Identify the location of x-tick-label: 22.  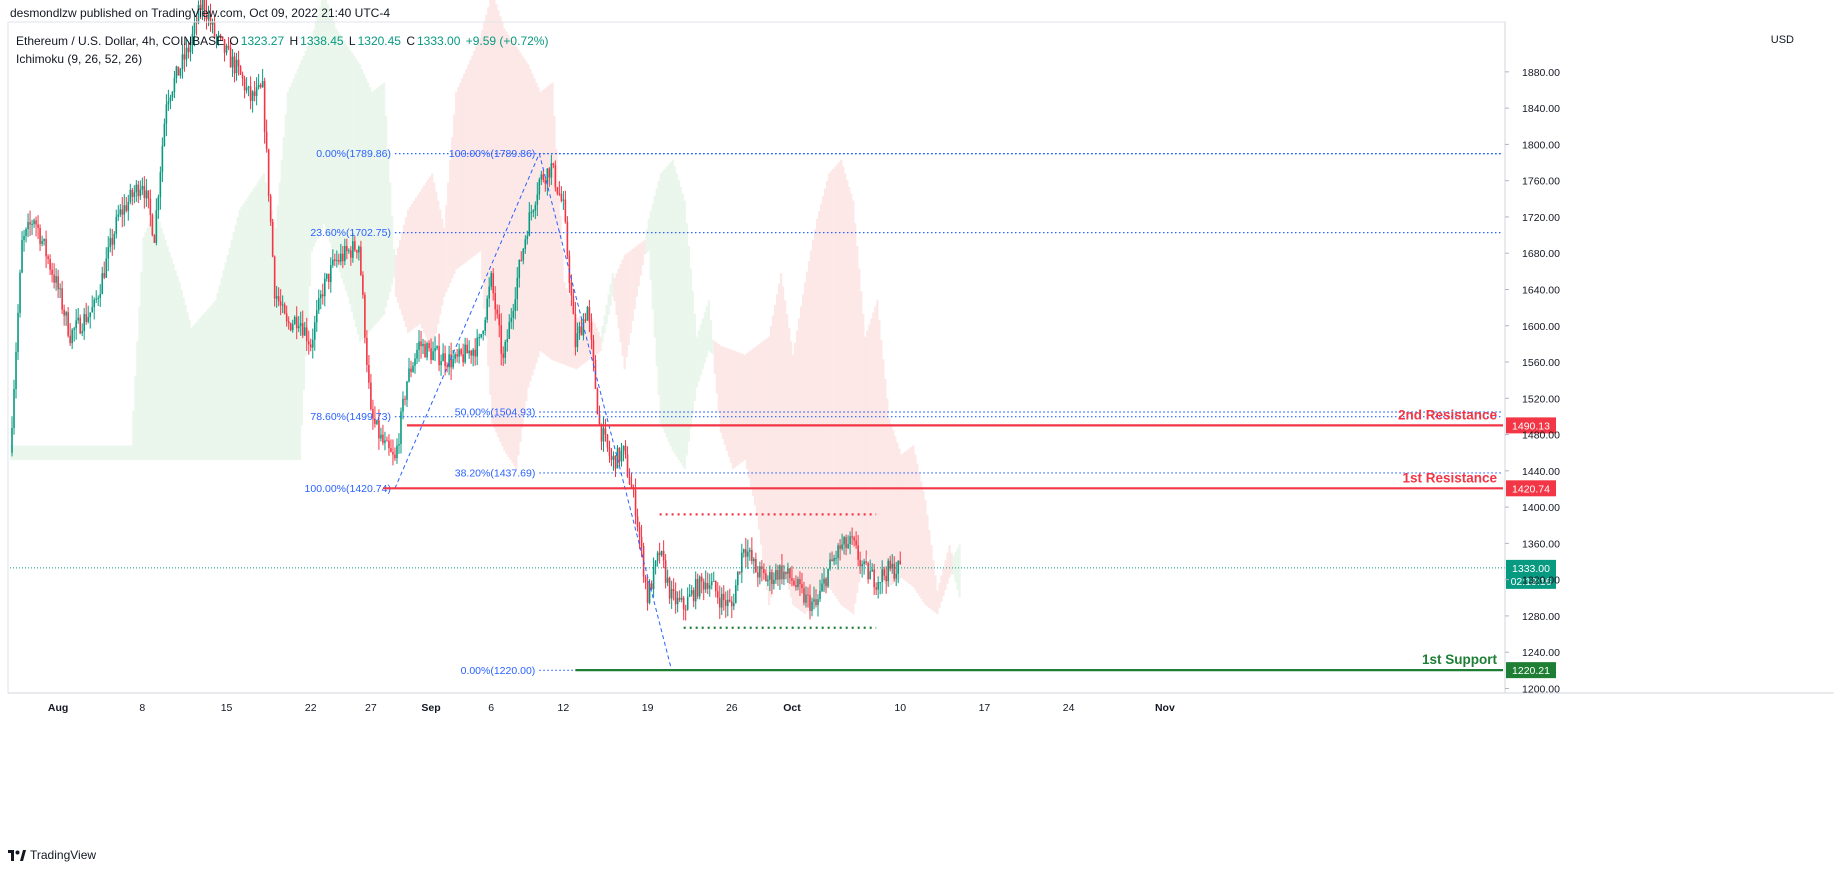
(311, 708).